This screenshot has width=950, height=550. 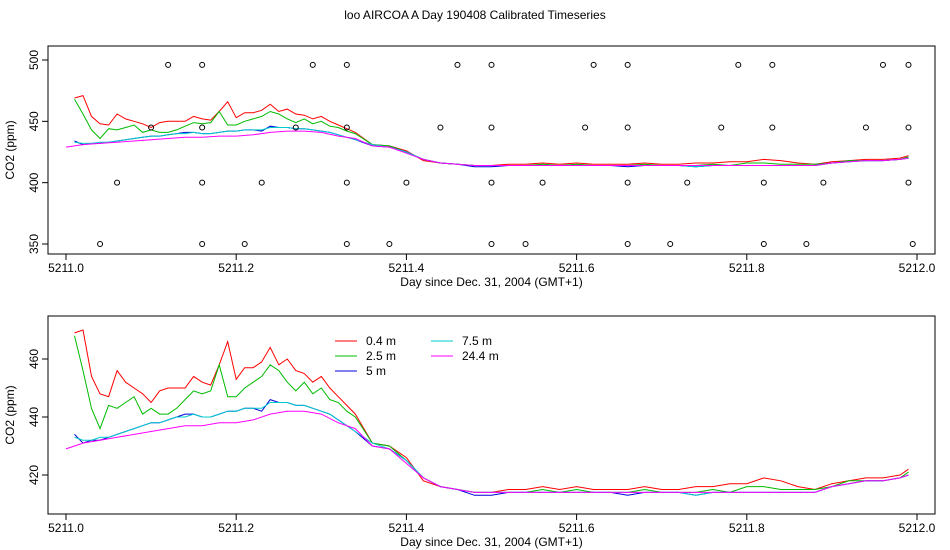 What do you see at coordinates (477, 341) in the screenshot?
I see `legend-label: 7.5 m` at bounding box center [477, 341].